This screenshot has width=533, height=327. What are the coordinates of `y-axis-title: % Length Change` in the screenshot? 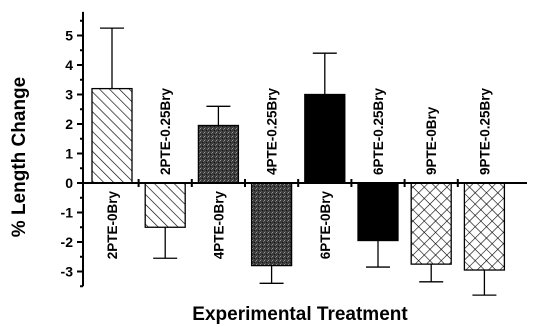 It's located at (19, 157).